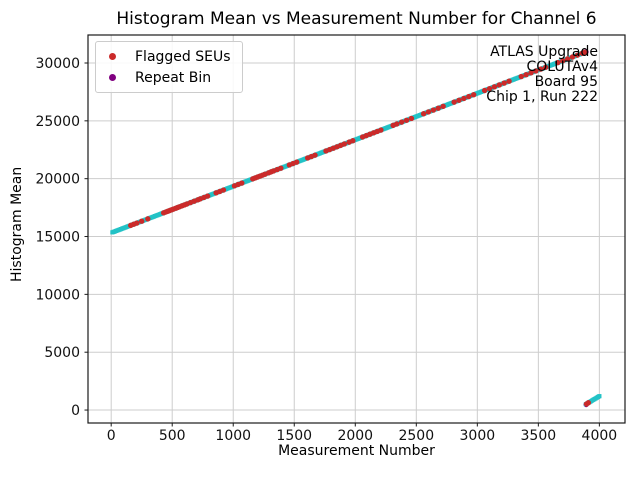  Describe the element at coordinates (172, 436) in the screenshot. I see `x-tick-label: 500` at that location.